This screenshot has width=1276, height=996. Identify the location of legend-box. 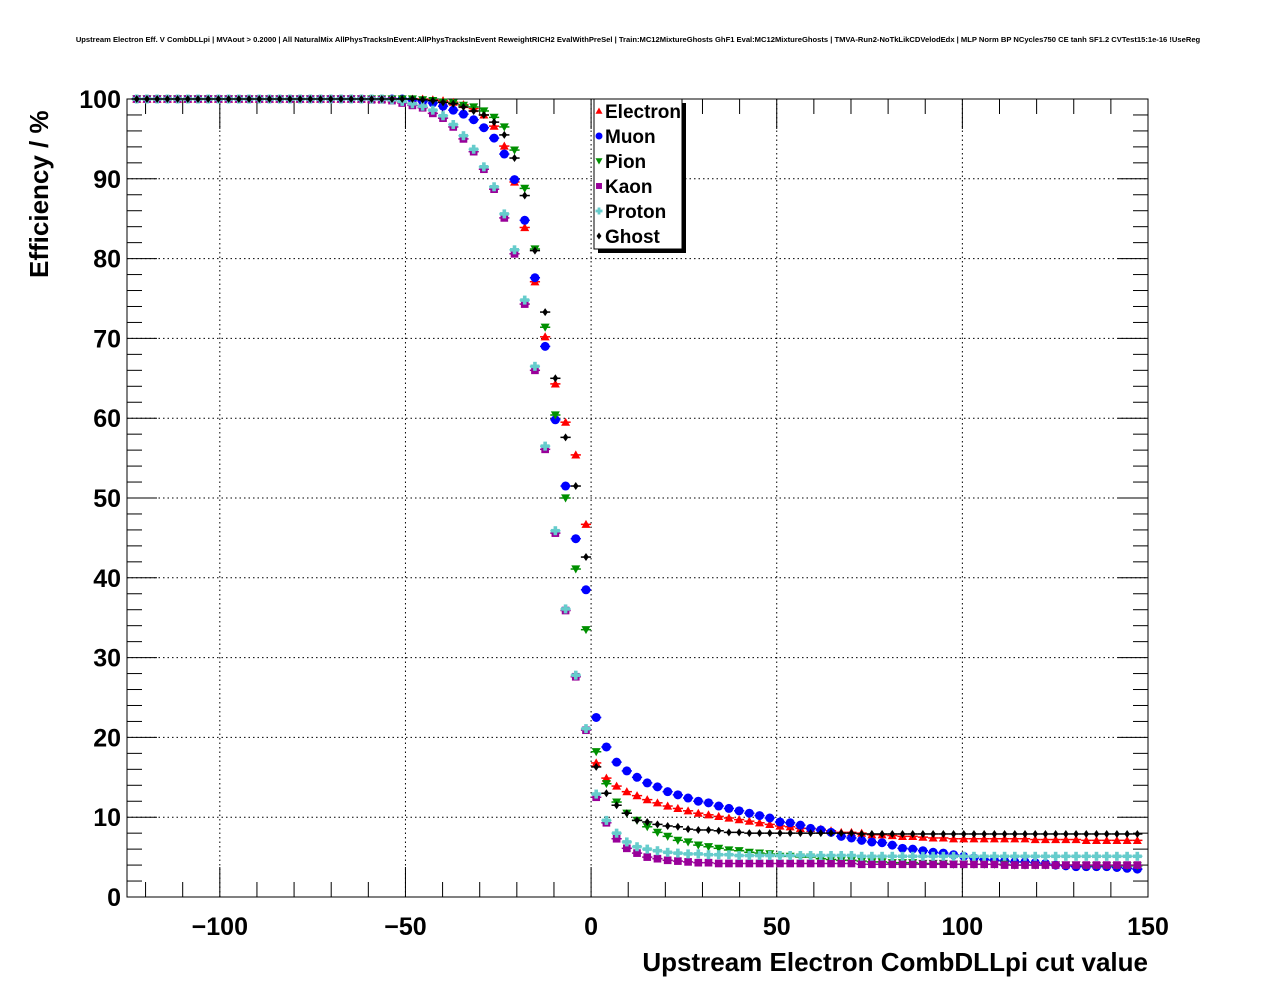
(638, 174).